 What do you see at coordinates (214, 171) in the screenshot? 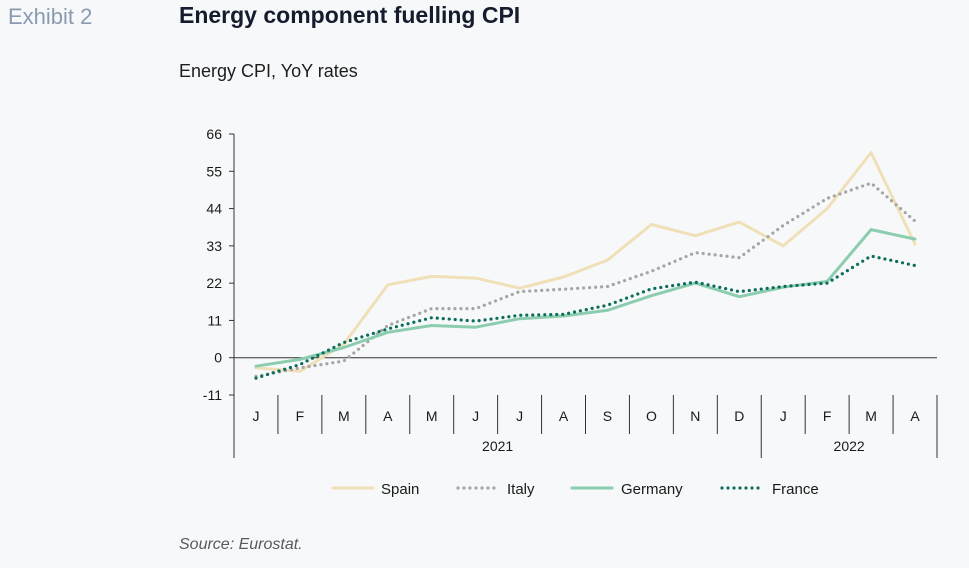
I see `y-tick-label: 55` at bounding box center [214, 171].